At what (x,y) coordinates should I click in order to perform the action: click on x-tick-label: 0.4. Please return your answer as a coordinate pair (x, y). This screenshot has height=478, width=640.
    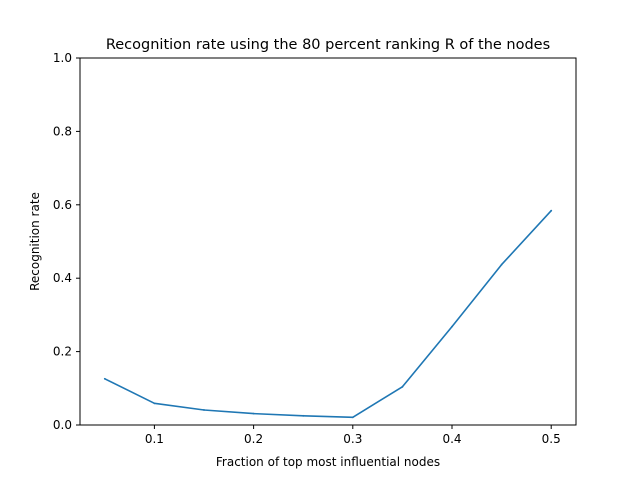
    Looking at the image, I should click on (451, 439).